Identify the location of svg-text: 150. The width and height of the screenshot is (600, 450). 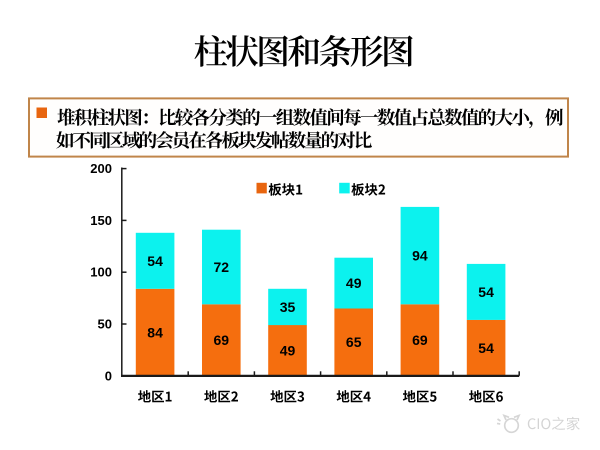
(101, 220).